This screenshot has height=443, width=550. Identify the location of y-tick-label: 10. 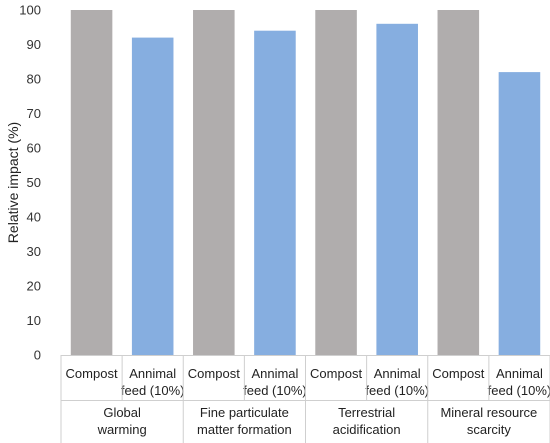
(34, 320).